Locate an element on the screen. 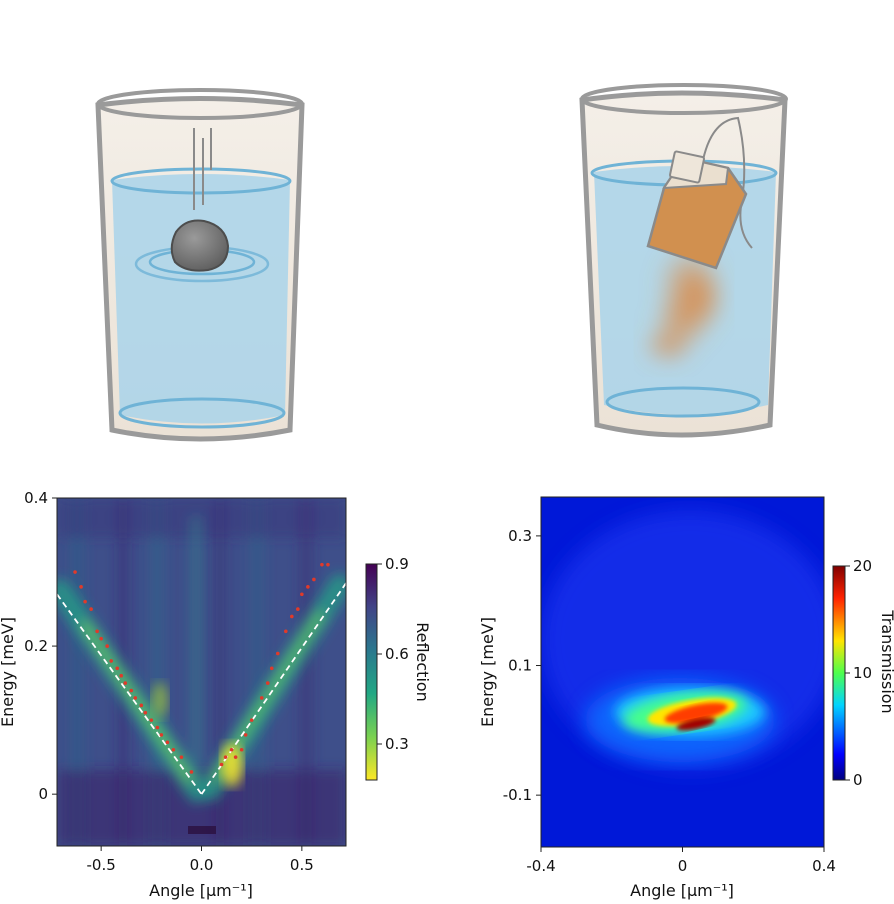 Image resolution: width=894 pixels, height=904 pixels. glass-with-stone-illustration is located at coordinates (200, 265).